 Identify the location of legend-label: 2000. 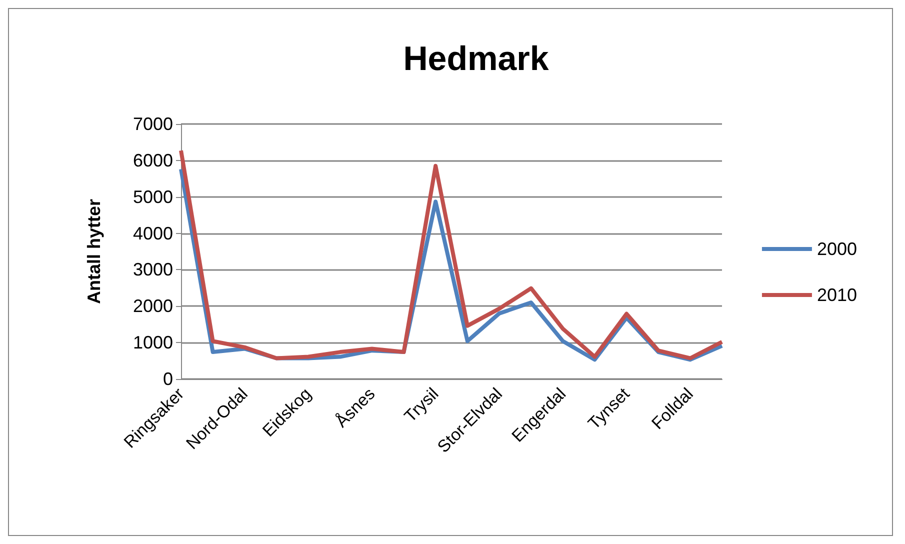
(837, 249).